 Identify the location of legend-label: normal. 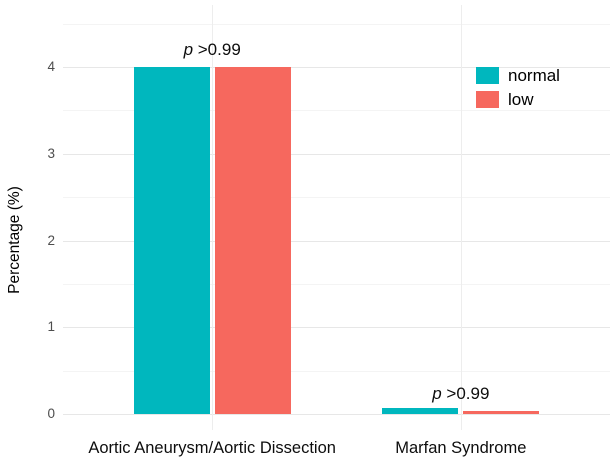
(534, 75).